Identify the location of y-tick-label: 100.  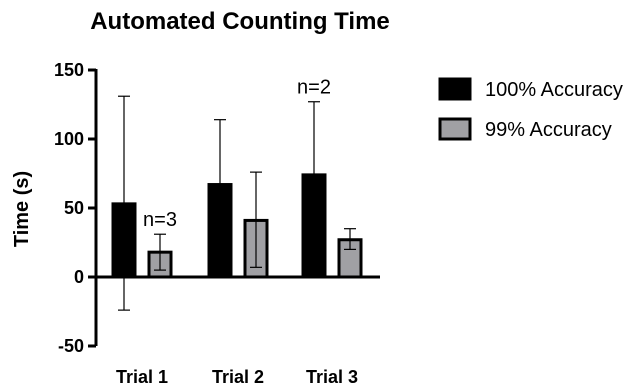
(69, 139).